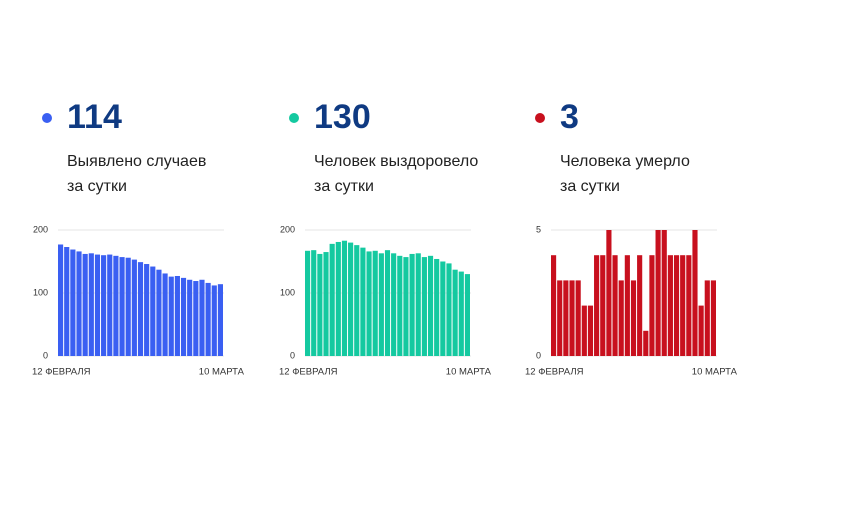 Image resolution: width=853 pixels, height=516 pixels. What do you see at coordinates (625, 161) in the screenshot?
I see `caption: Человека умерло` at bounding box center [625, 161].